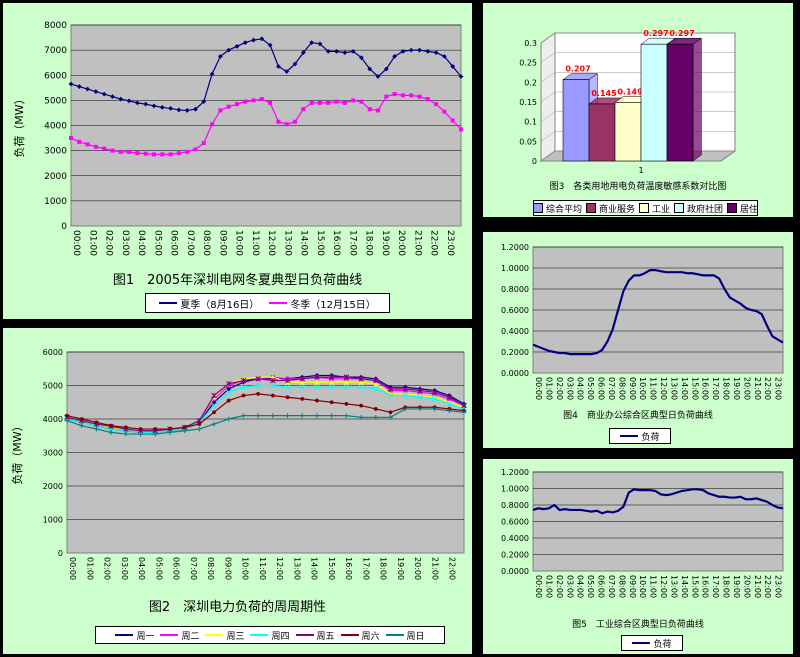 This screenshot has width=800, height=657. Describe the element at coordinates (515, 247) in the screenshot. I see `fig4-ytick-label: 1.2000` at that location.